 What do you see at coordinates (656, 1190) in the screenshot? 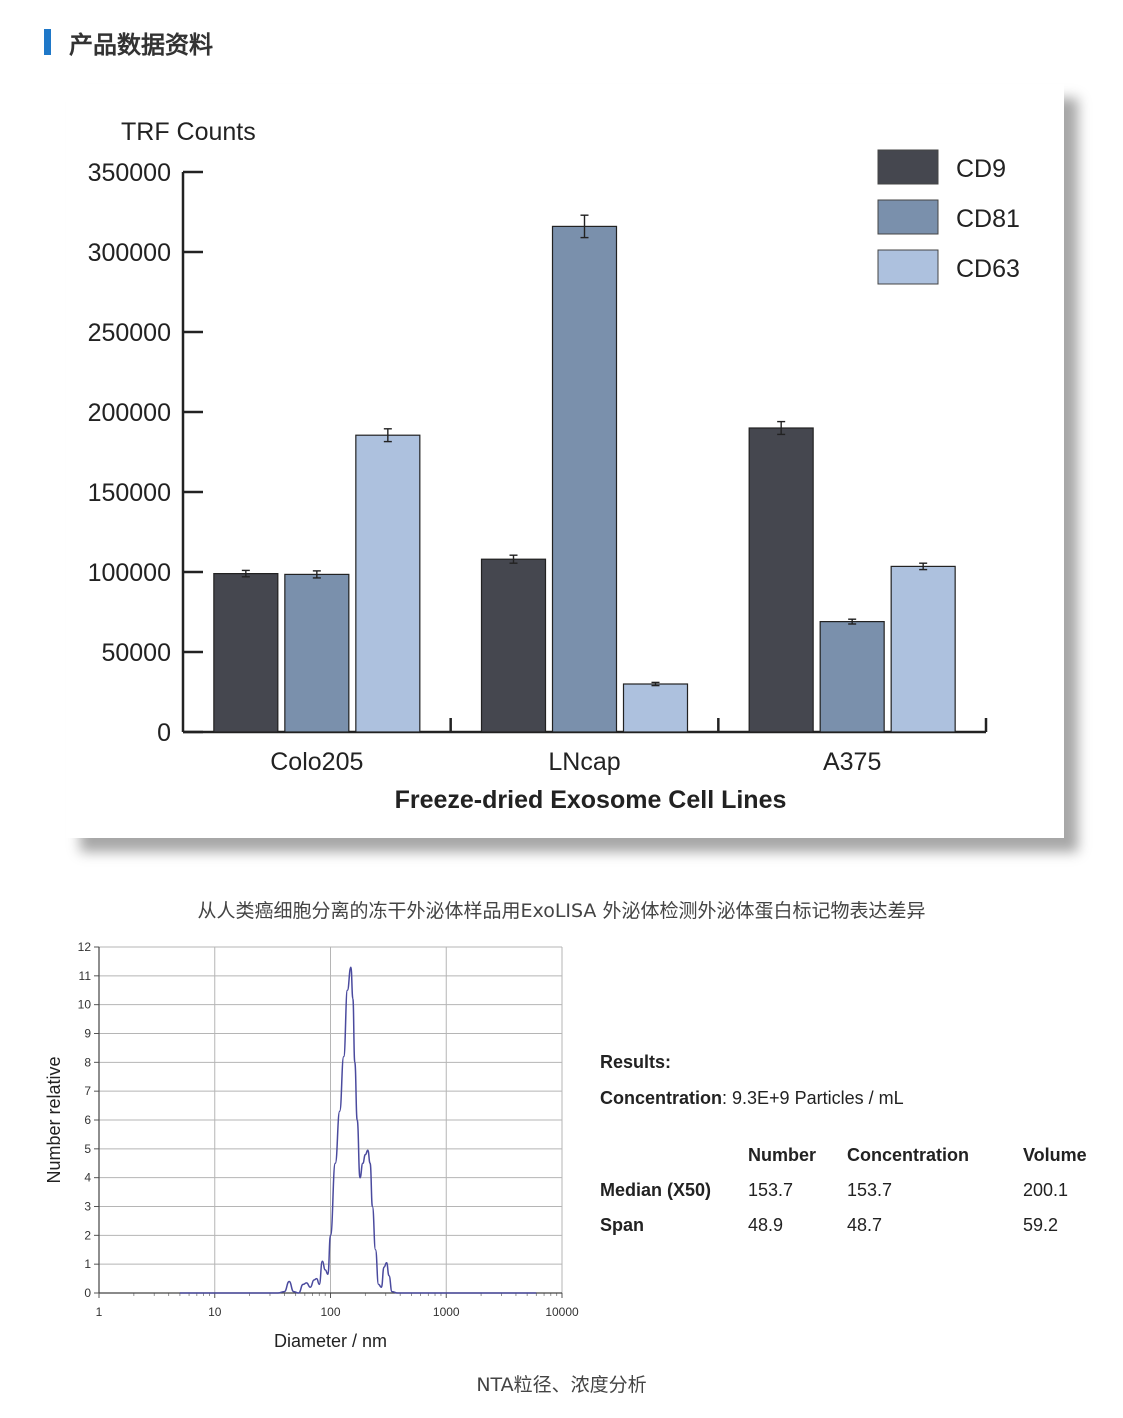
I see `results-row-label: Median (X50)` at bounding box center [656, 1190].